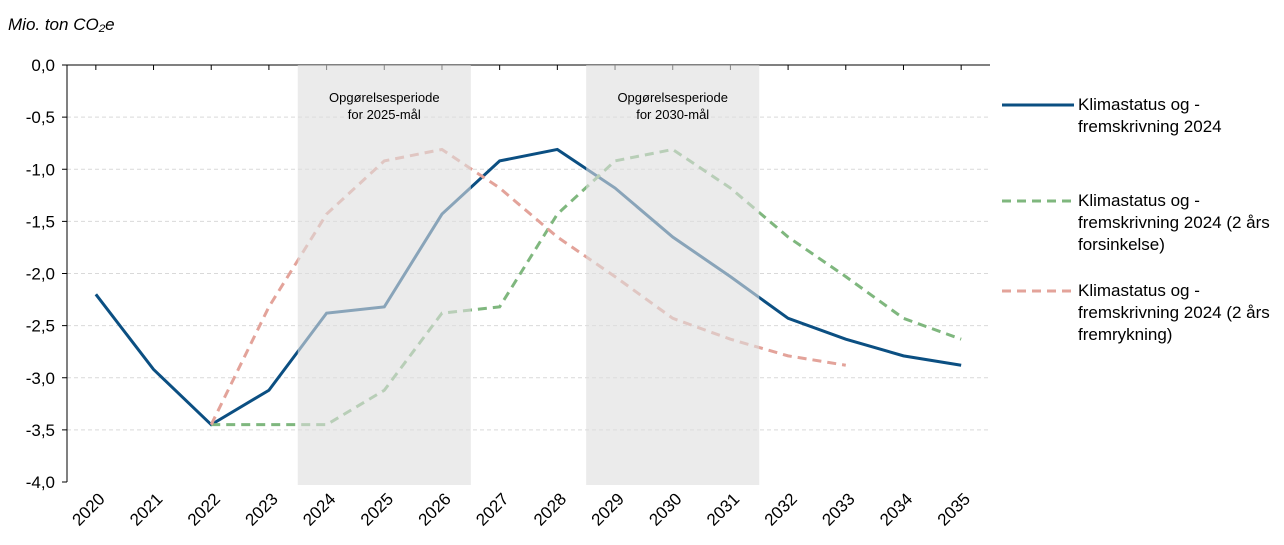  What do you see at coordinates (40, 274) in the screenshot?
I see `y-tick-label: -2,0` at bounding box center [40, 274].